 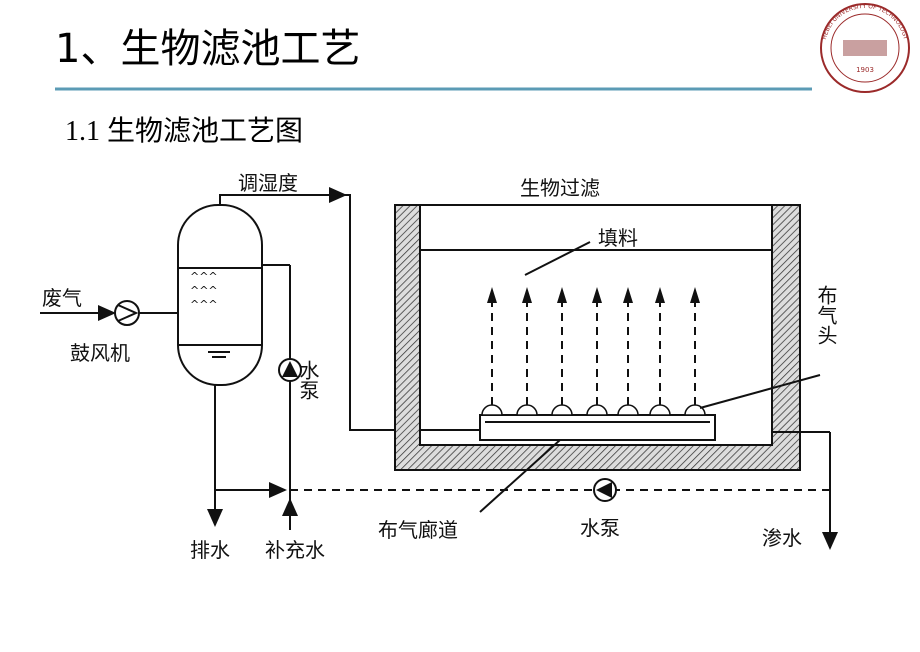 I want to click on label: 排水, so click(x=210, y=550).